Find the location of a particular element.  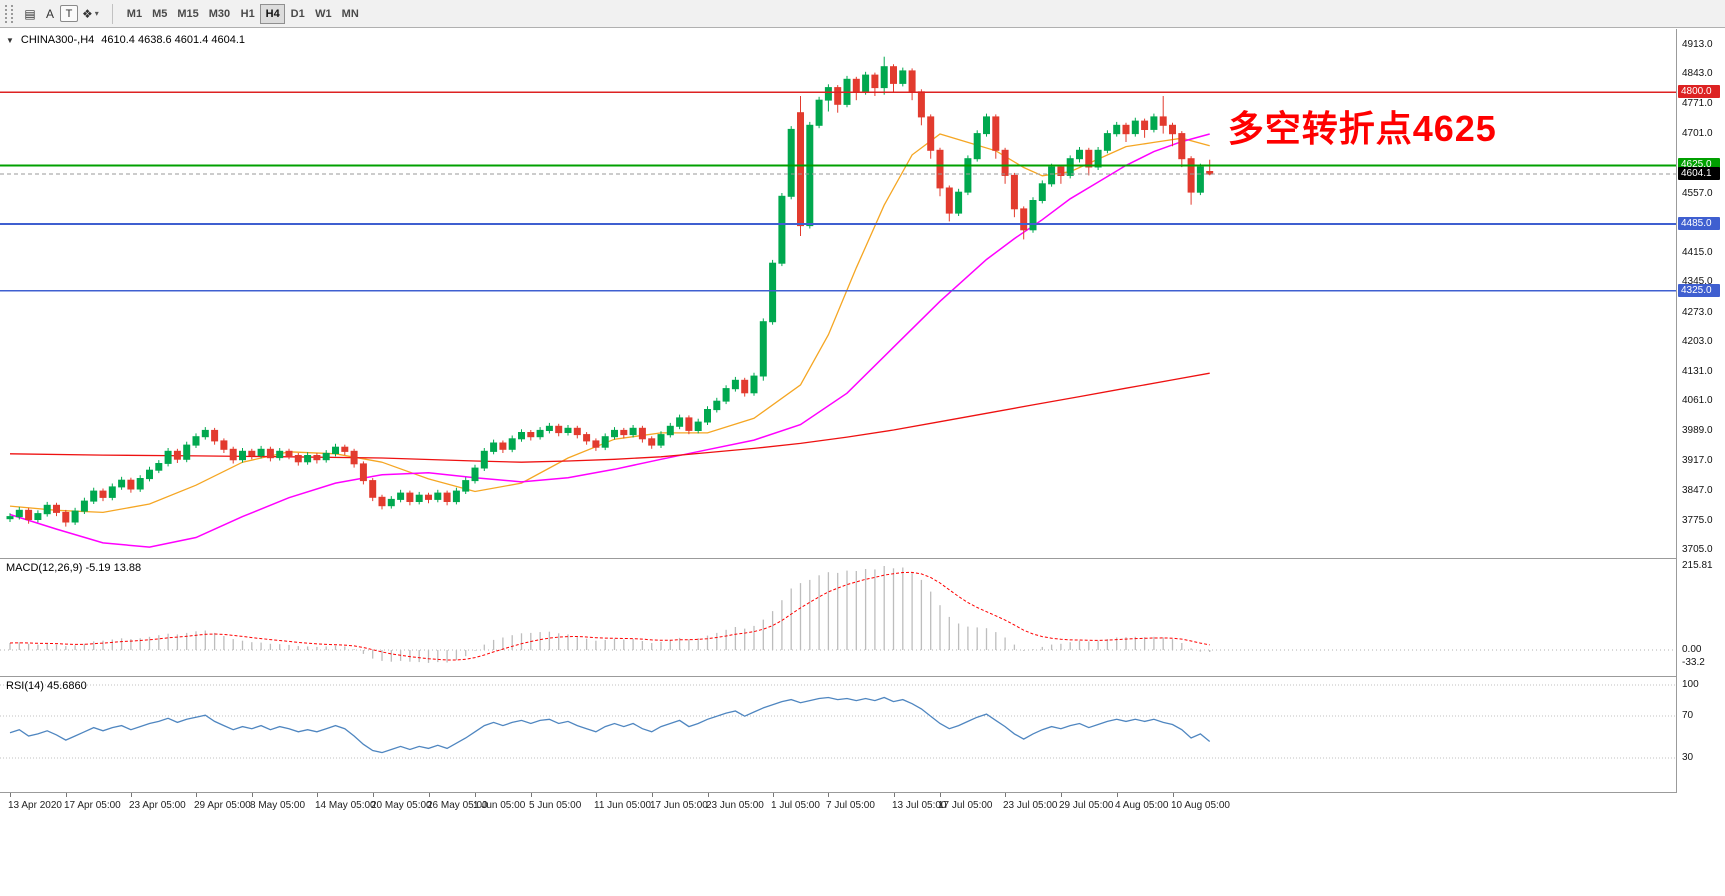

ma-slow-line is located at coordinates (609, 417).